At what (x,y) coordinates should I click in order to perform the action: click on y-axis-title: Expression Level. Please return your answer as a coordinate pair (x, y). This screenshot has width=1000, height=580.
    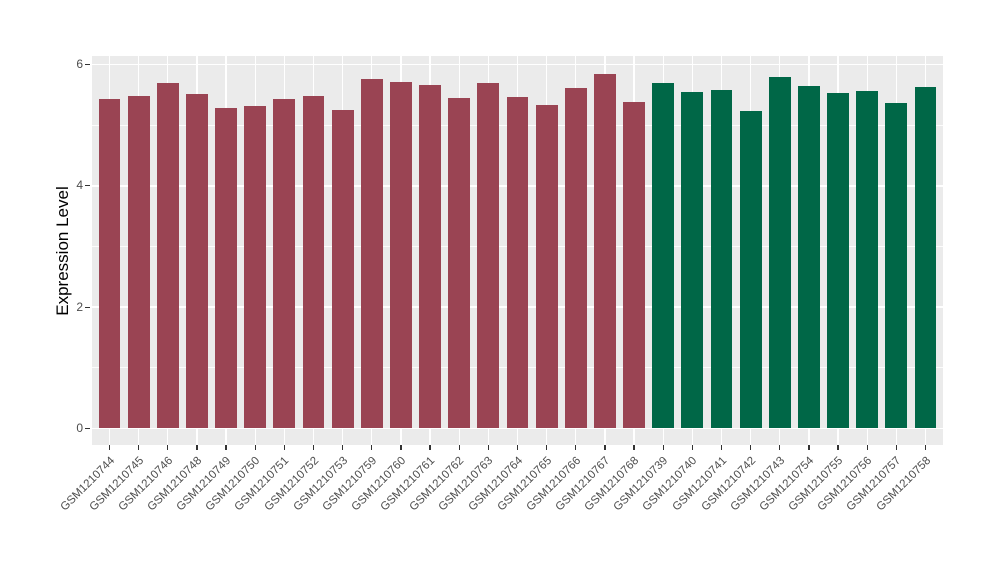
    Looking at the image, I should click on (62, 250).